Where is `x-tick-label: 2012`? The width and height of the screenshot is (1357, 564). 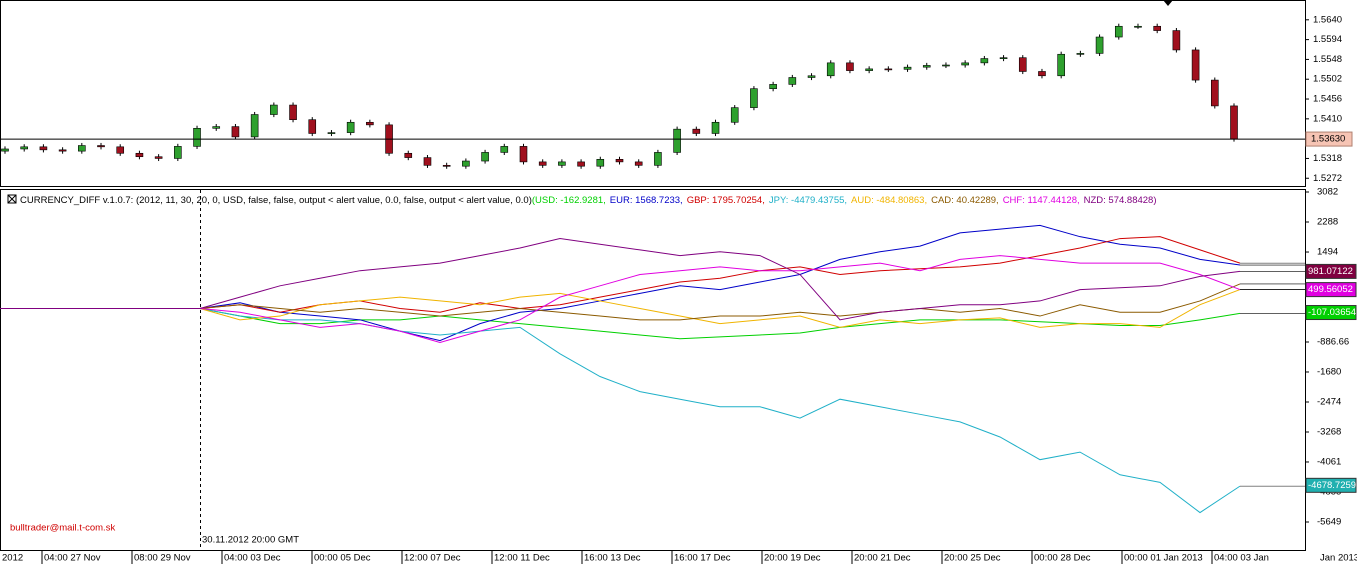 x-tick-label: 2012 is located at coordinates (12, 558).